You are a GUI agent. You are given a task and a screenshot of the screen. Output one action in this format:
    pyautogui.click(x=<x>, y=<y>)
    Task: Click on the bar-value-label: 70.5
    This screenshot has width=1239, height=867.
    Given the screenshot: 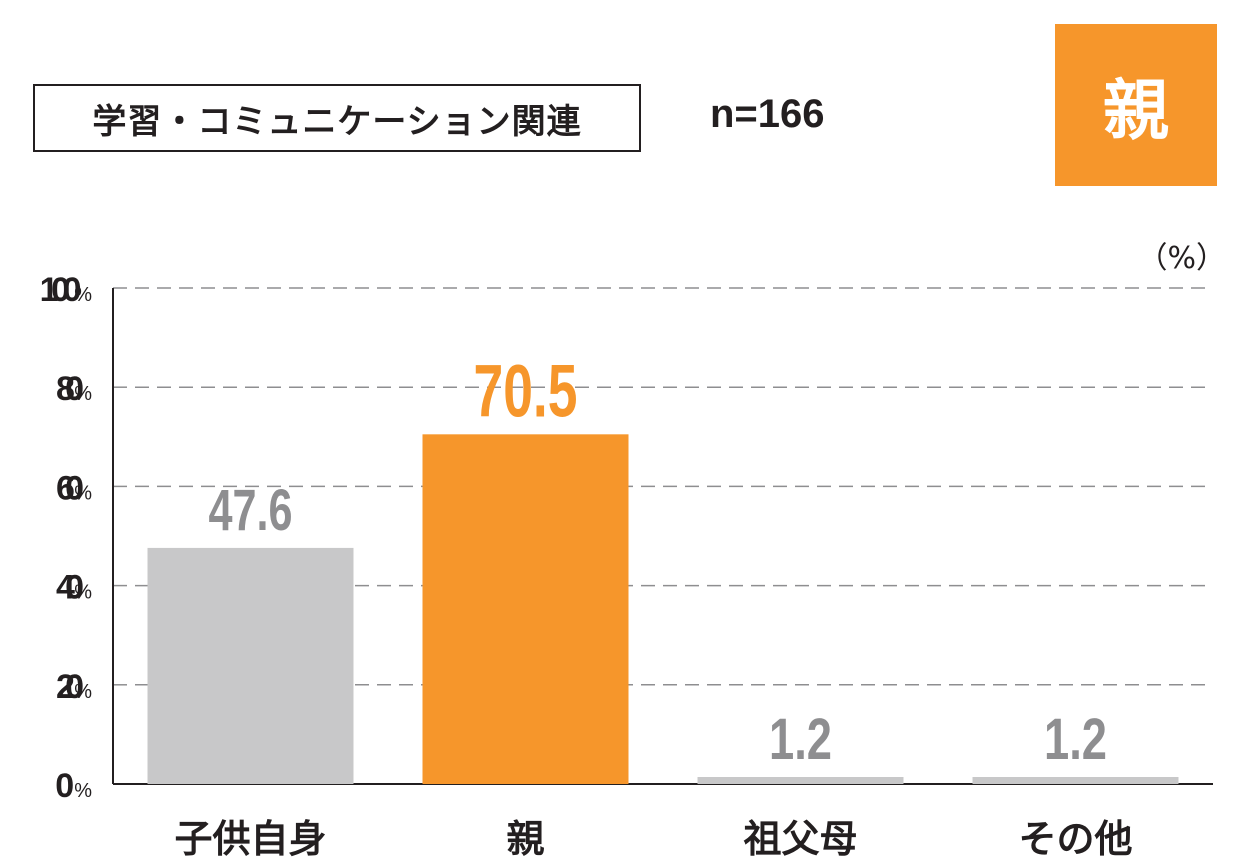 What is the action you would take?
    pyautogui.click(x=526, y=390)
    